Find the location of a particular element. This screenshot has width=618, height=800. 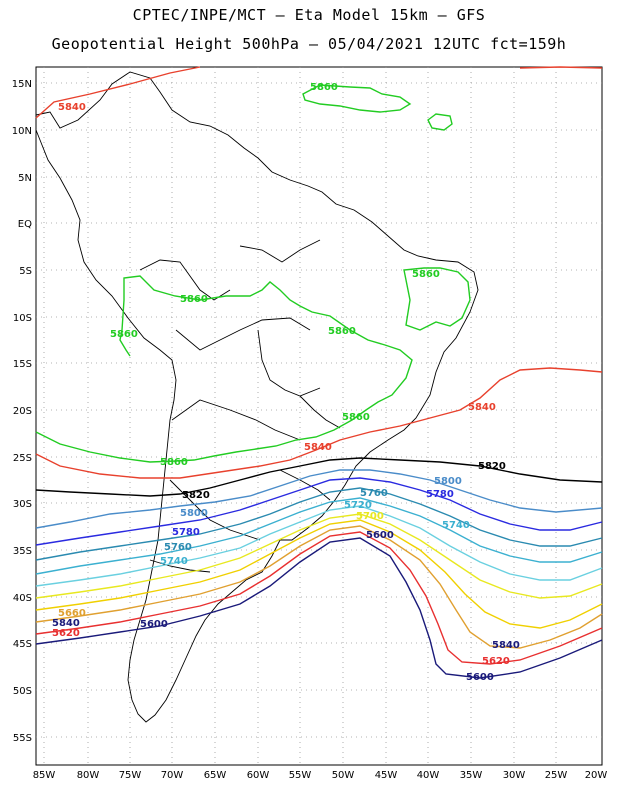

contour-5860-north-loop is located at coordinates (357, 98).